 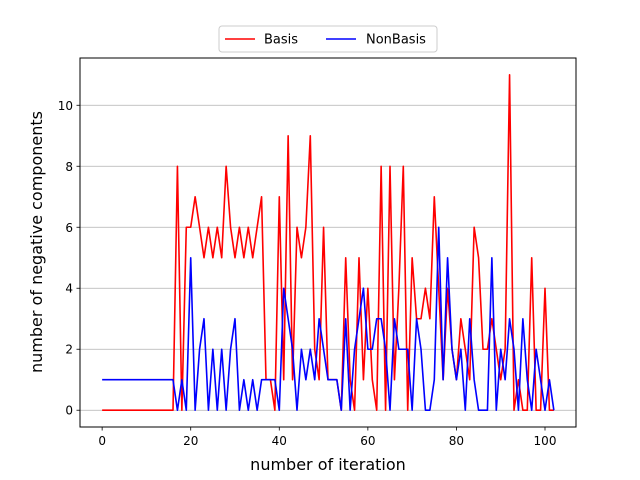 What do you see at coordinates (396, 40) in the screenshot?
I see `legend-label-nonbasis: NonBasis` at bounding box center [396, 40].